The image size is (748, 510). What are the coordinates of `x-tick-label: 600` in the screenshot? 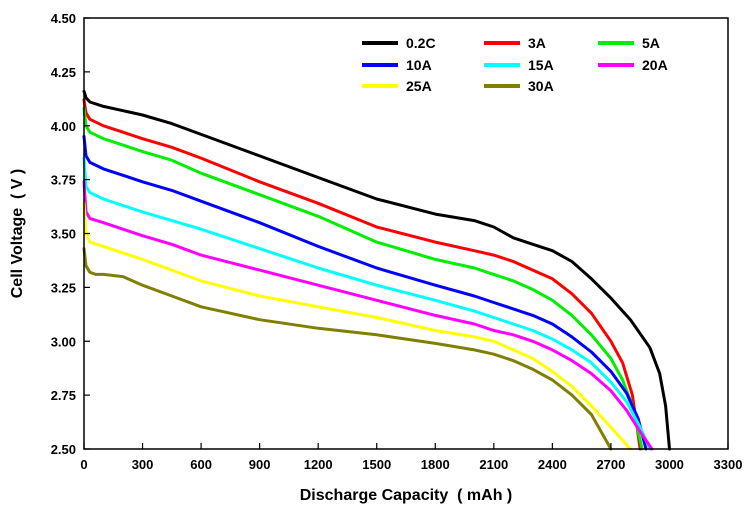 It's located at (201, 464).